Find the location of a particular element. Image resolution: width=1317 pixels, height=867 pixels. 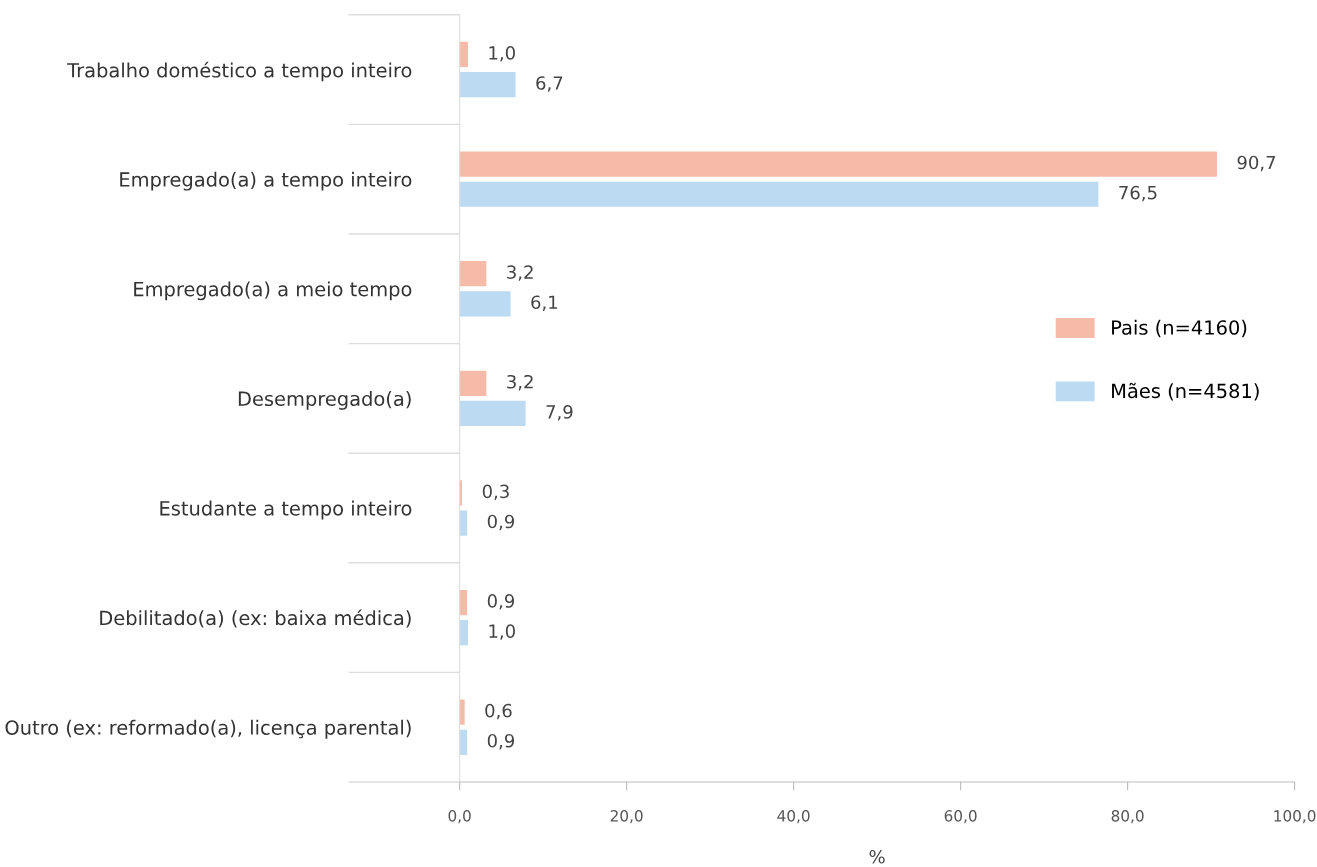

y-tick-label: Desempregado(a) is located at coordinates (324, 400).